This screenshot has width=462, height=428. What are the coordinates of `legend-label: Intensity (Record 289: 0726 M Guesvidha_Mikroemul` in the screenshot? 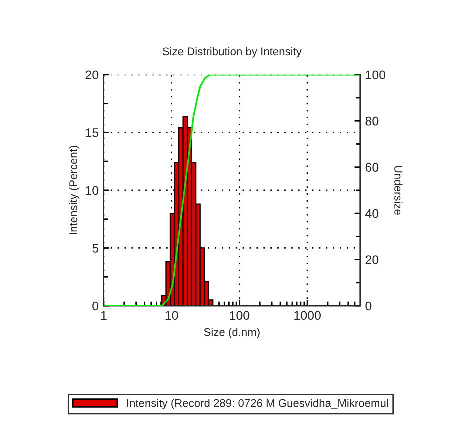 It's located at (257, 404).